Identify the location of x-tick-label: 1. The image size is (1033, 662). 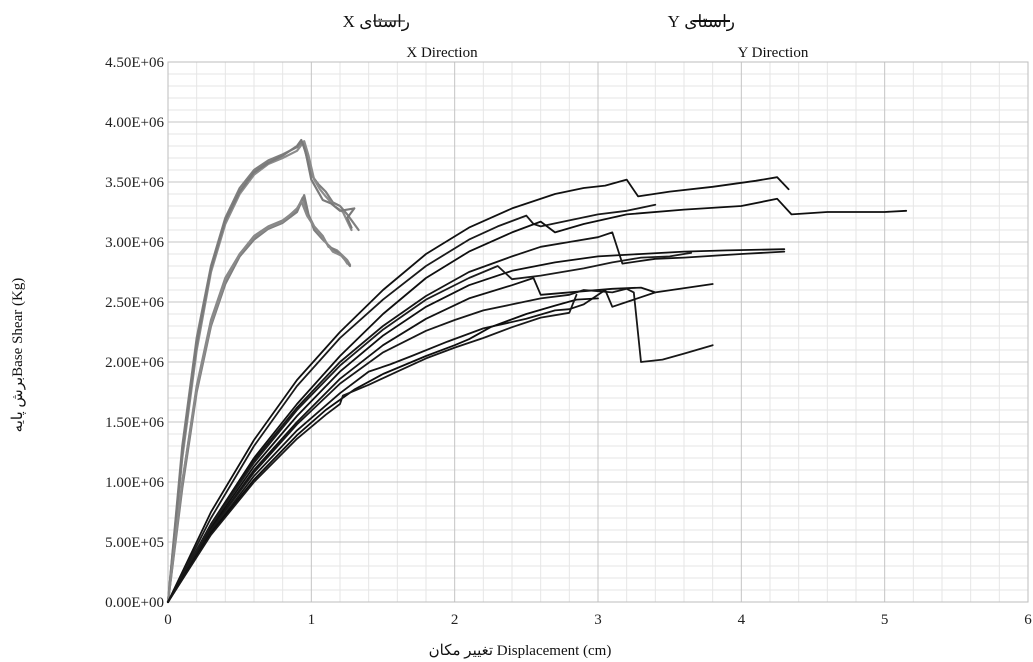
(312, 620).